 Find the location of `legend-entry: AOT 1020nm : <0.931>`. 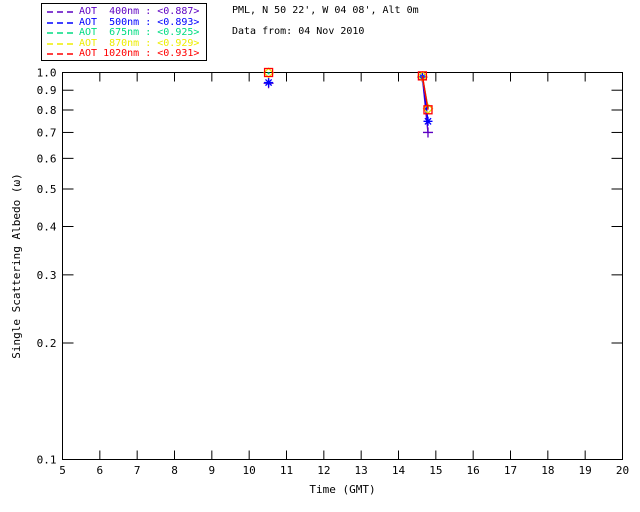

legend-entry: AOT 1020nm : <0.931> is located at coordinates (126, 54).